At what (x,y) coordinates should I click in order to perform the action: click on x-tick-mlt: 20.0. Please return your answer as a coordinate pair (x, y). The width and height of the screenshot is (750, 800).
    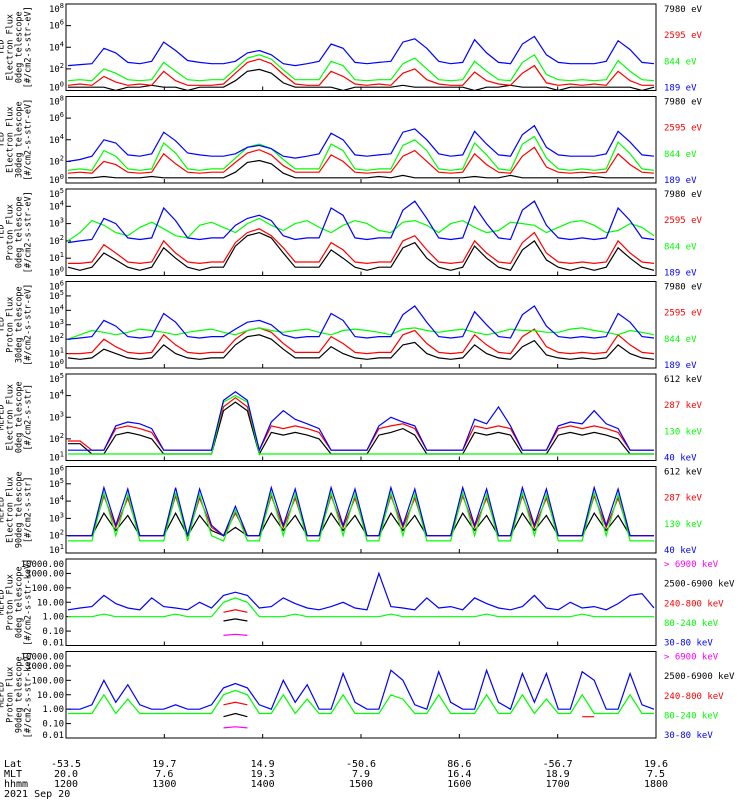
    Looking at the image, I should click on (66, 774).